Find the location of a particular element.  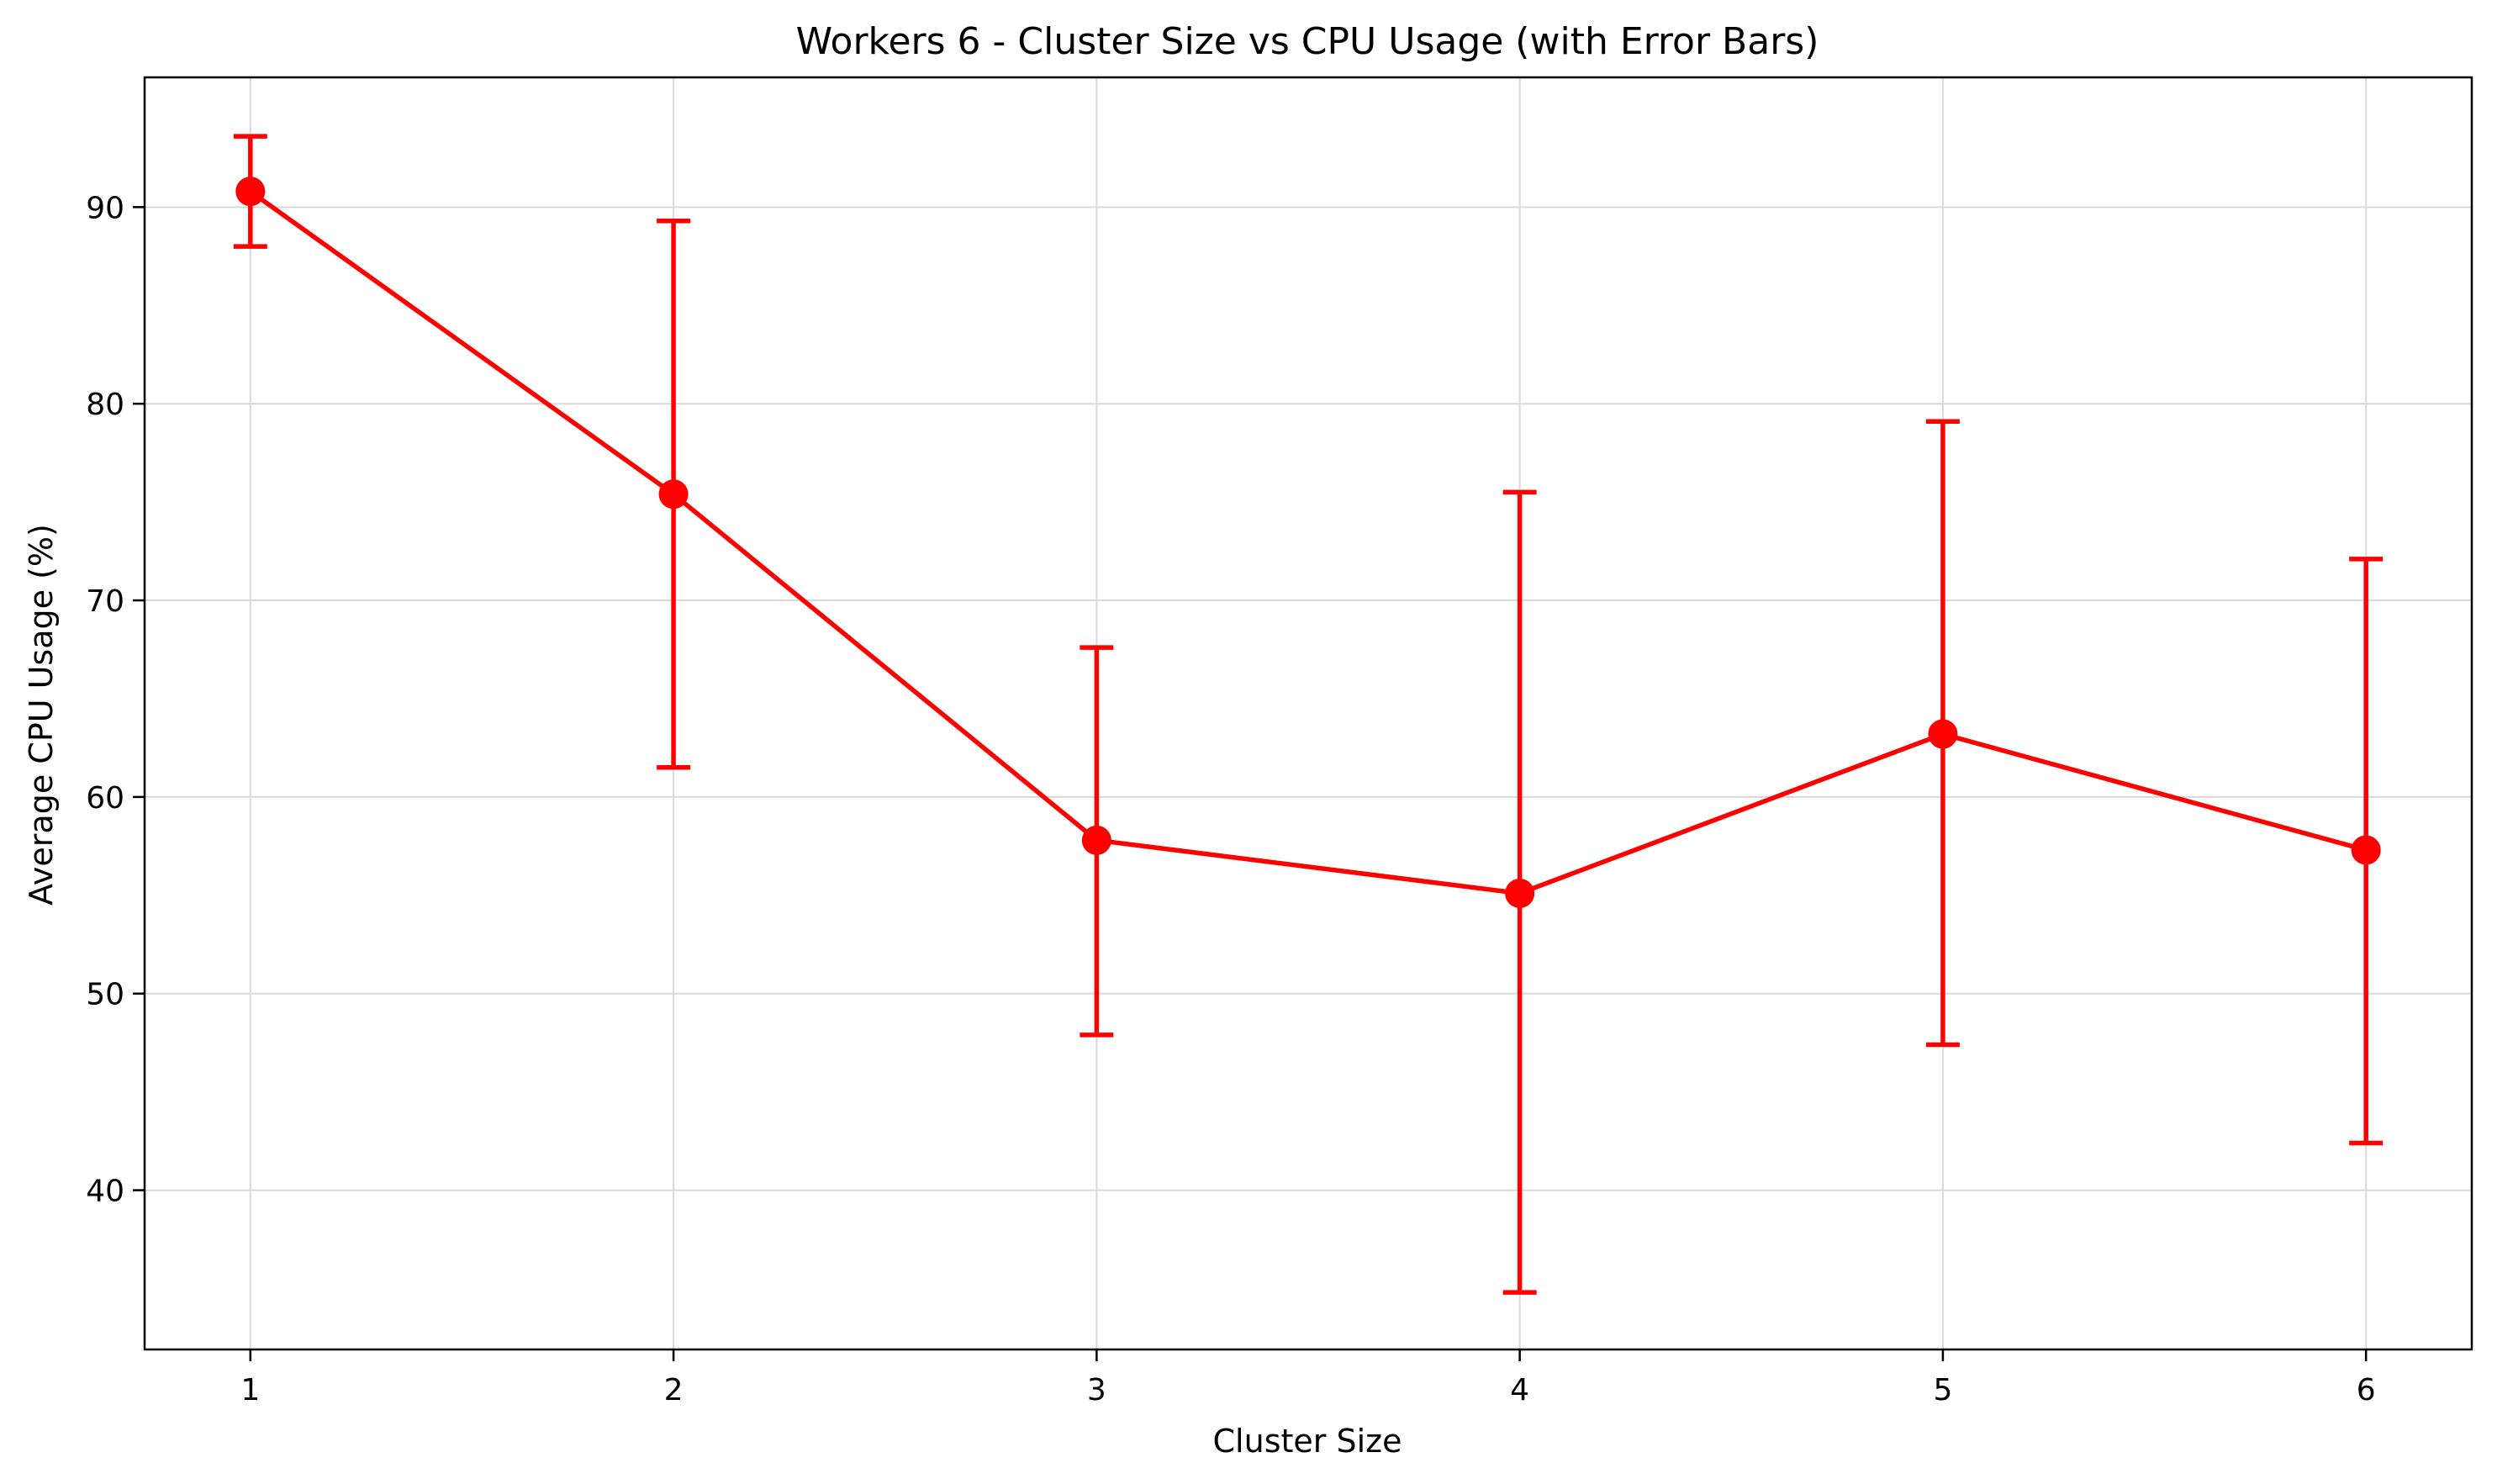

y-tick-label: 50 is located at coordinates (105, 995).